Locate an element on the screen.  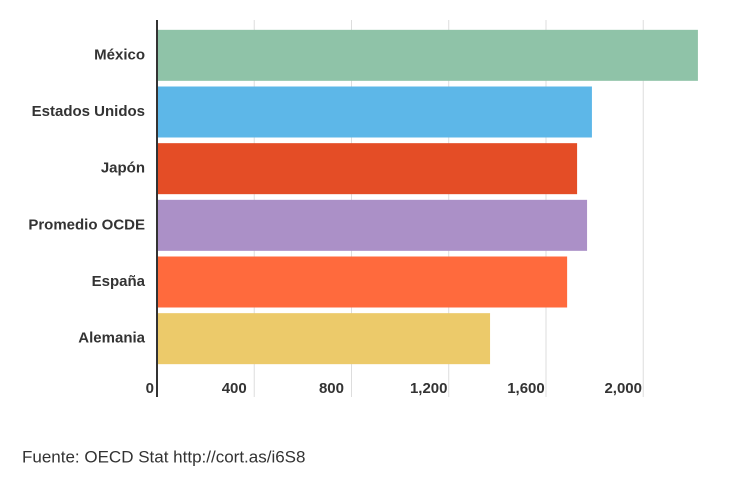
x-tick-label: 800 is located at coordinates (331, 388).